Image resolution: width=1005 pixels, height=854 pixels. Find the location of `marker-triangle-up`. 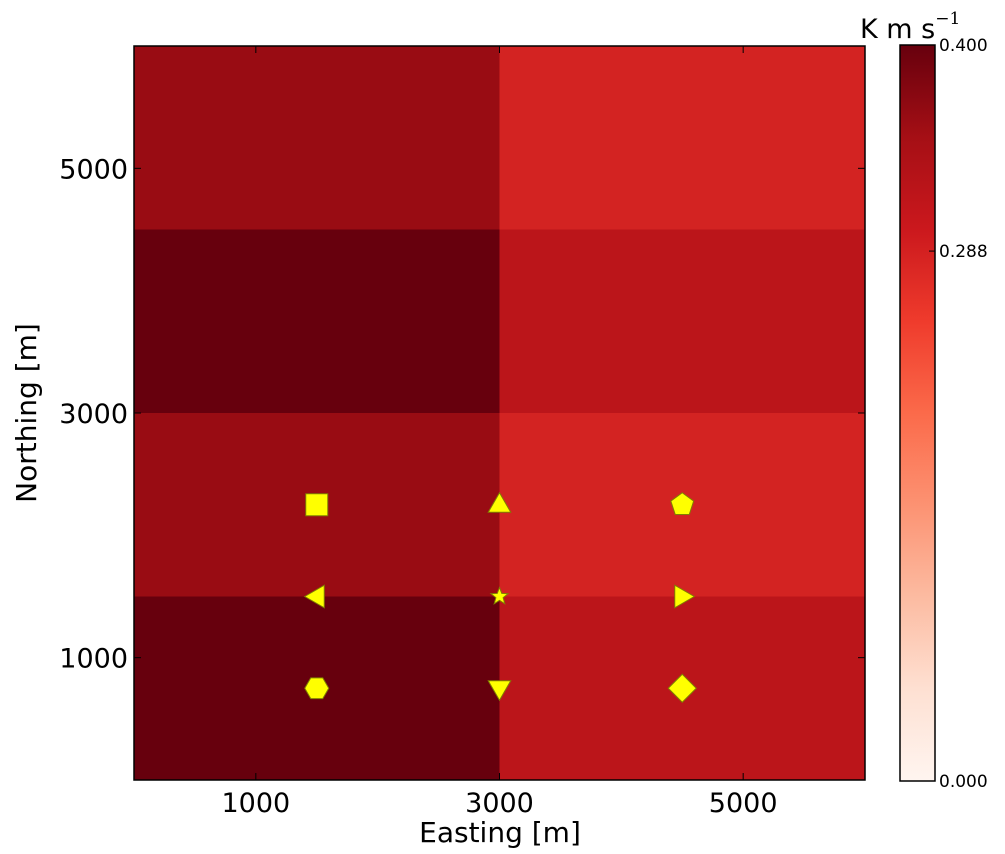

marker-triangle-up is located at coordinates (499, 502).